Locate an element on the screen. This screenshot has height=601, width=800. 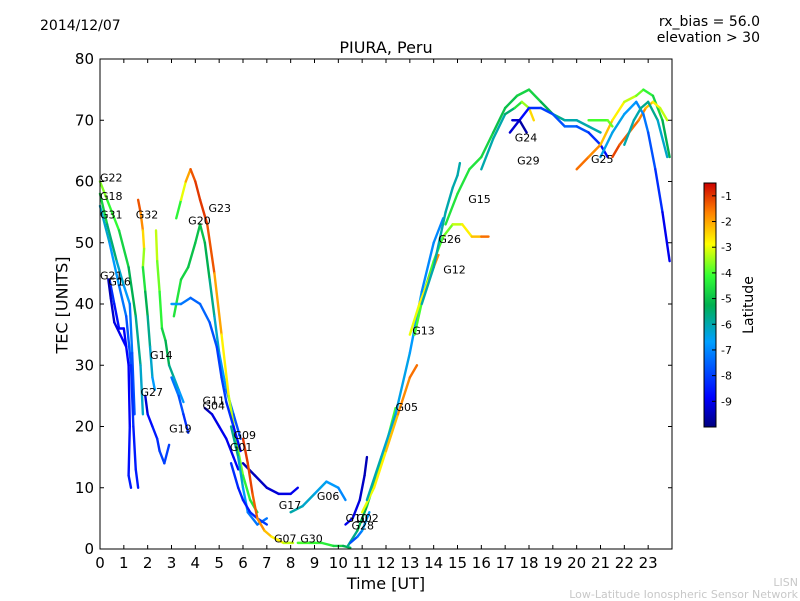
satellite-label-g07: G07 is located at coordinates (285, 538).